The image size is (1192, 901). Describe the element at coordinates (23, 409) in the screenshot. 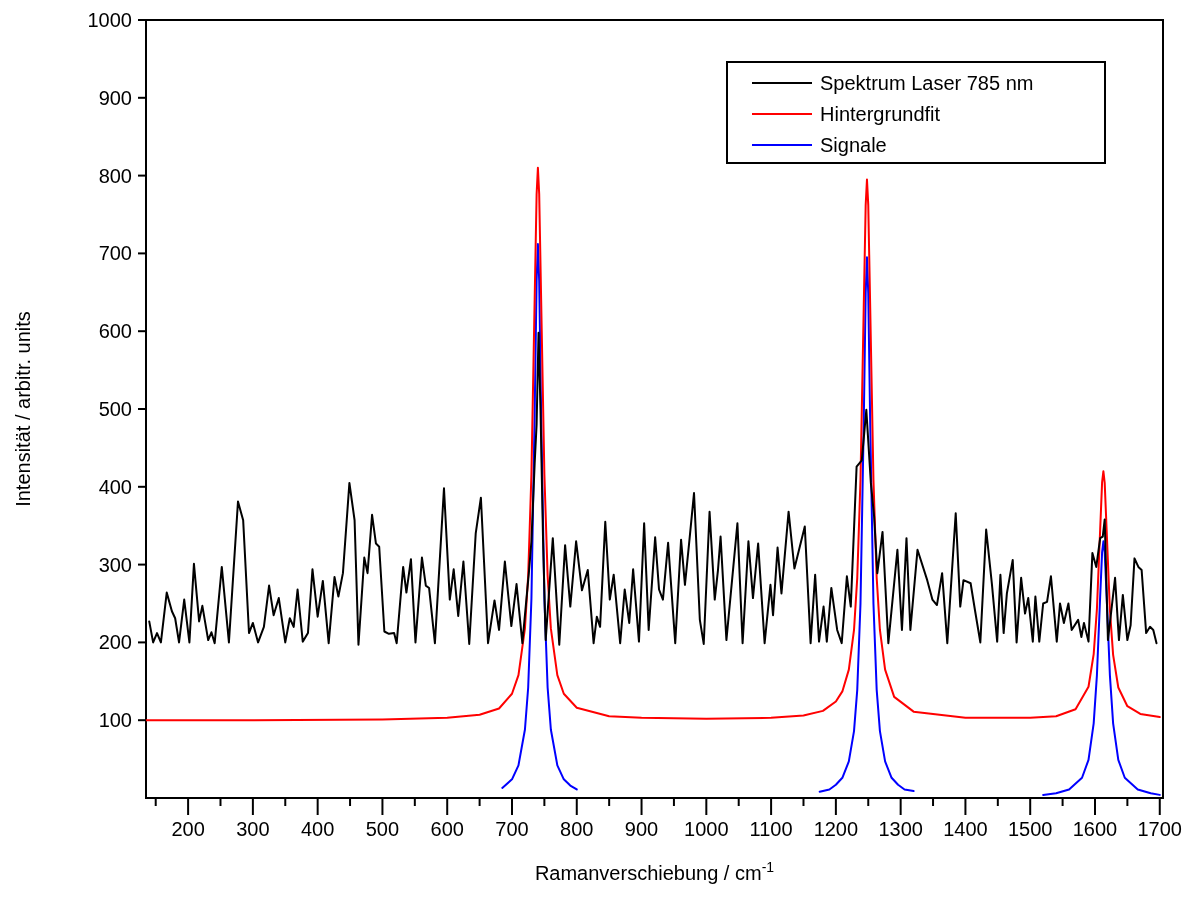

I see `y-axis-title: Intensität / arbitr. units` at that location.